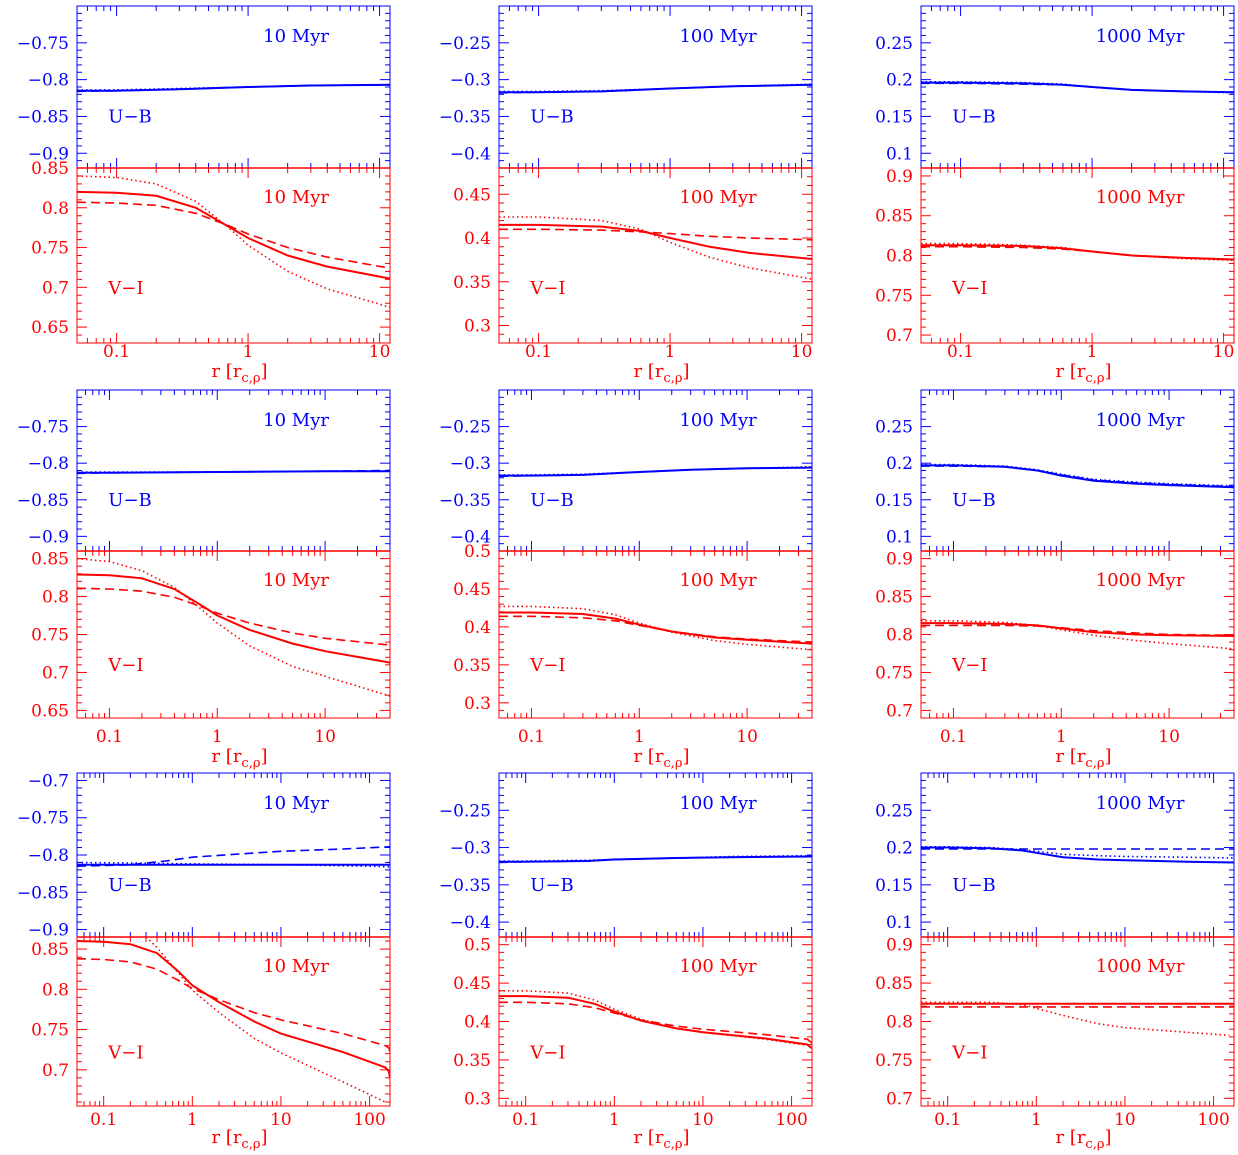 The image size is (1238, 1155). What do you see at coordinates (125, 665) in the screenshot?
I see `vi-label: V−I` at bounding box center [125, 665].